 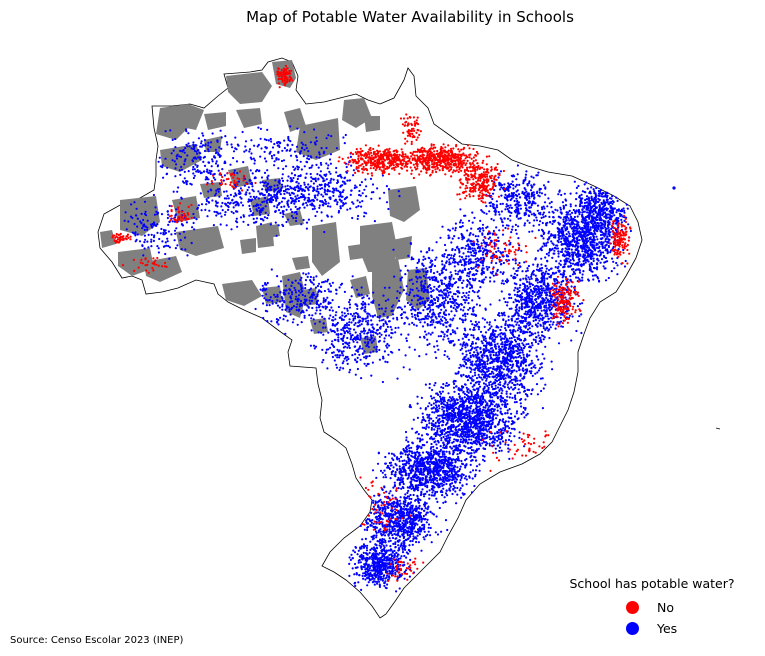 I want to click on legend-swatch-no, so click(x=632, y=607).